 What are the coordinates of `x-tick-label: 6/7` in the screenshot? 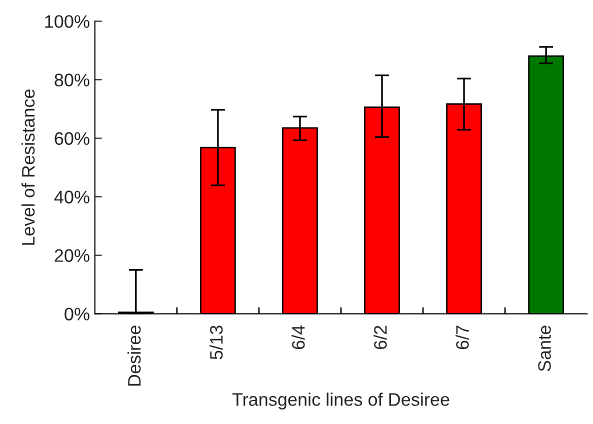 It's located at (462, 338).